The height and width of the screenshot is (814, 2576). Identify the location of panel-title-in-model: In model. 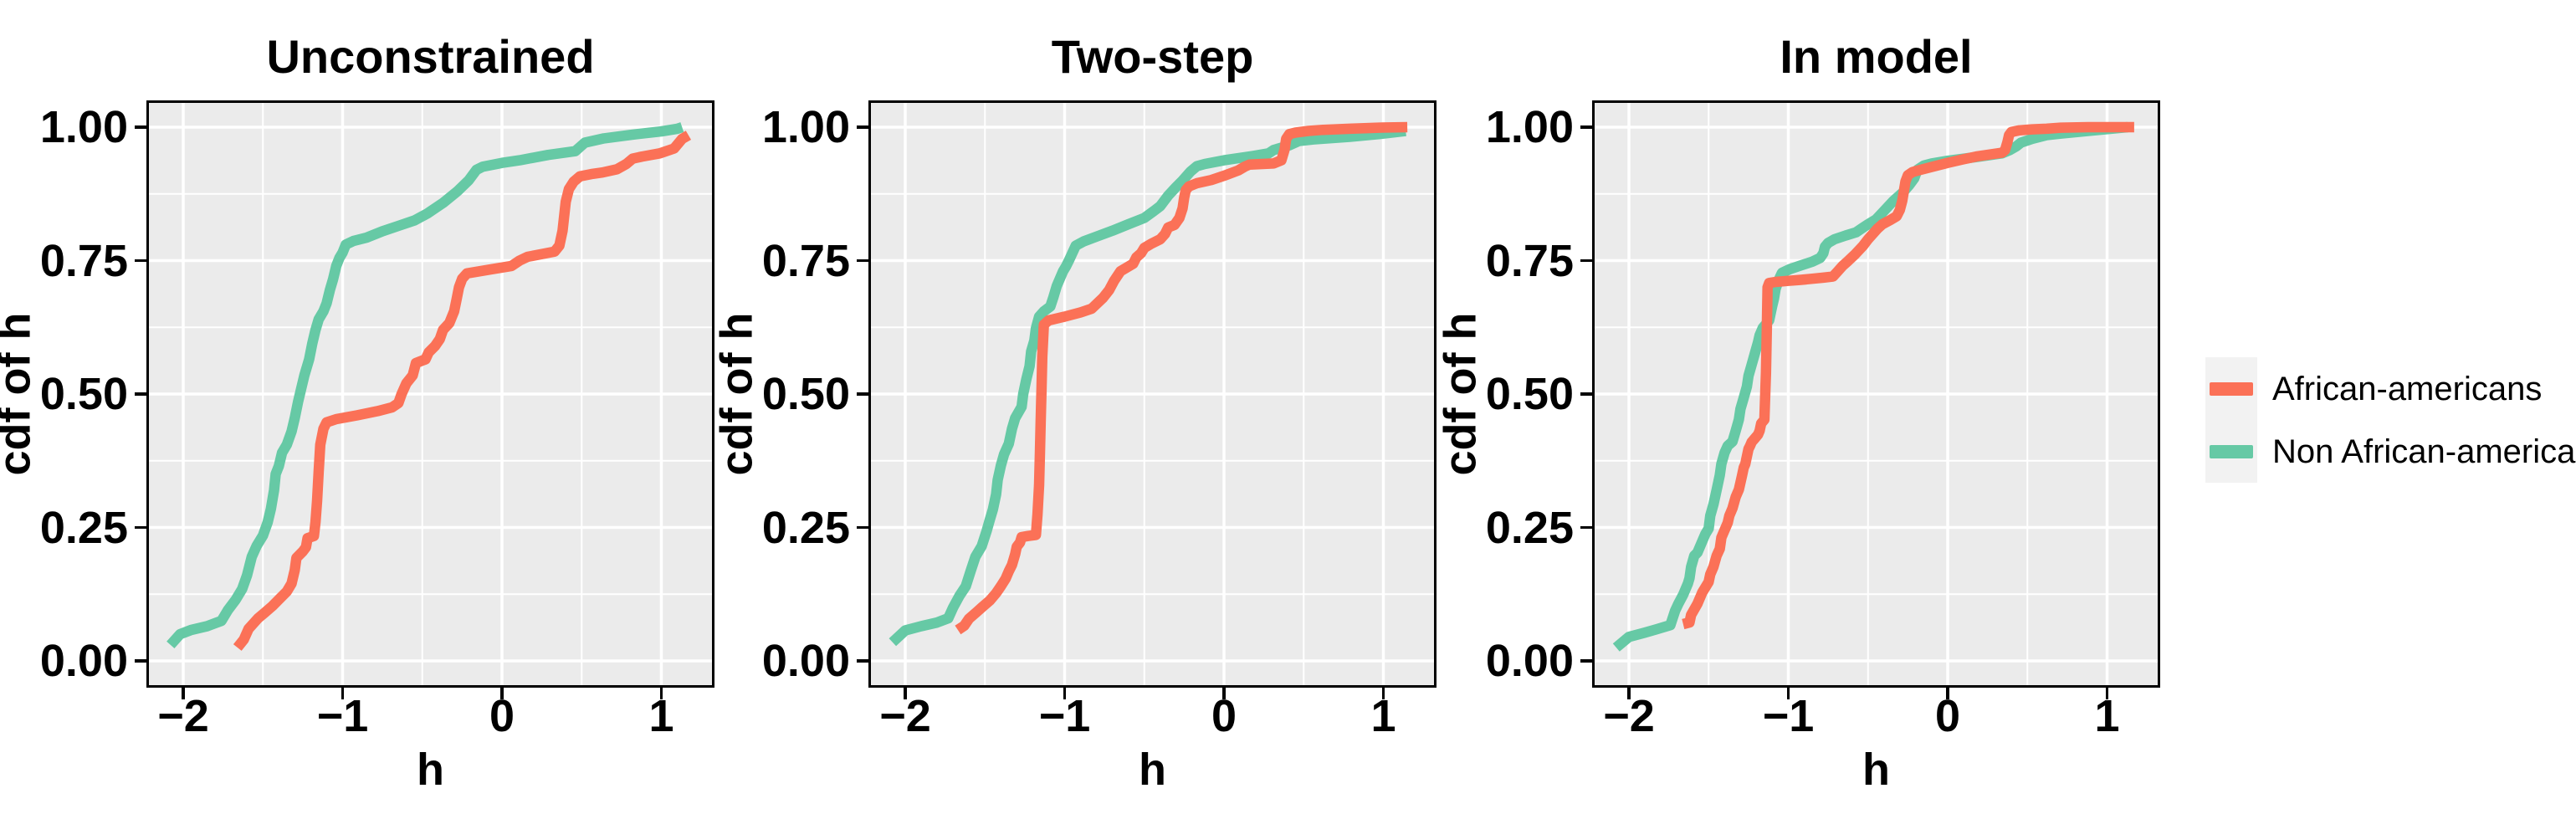
(1877, 56).